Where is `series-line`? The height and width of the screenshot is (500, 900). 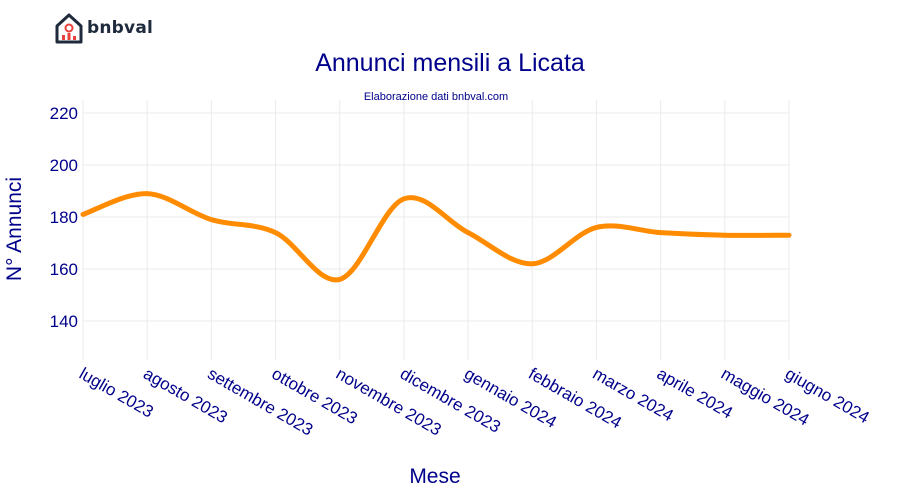 series-line is located at coordinates (436, 237).